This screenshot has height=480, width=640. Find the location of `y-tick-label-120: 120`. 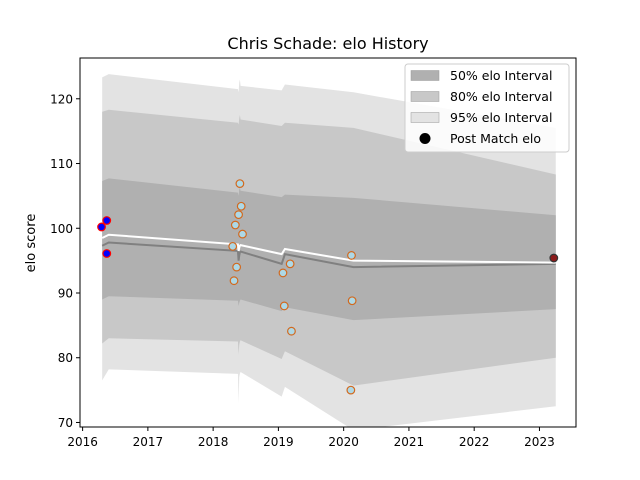

y-tick-label-120: 120 is located at coordinates (61, 99).